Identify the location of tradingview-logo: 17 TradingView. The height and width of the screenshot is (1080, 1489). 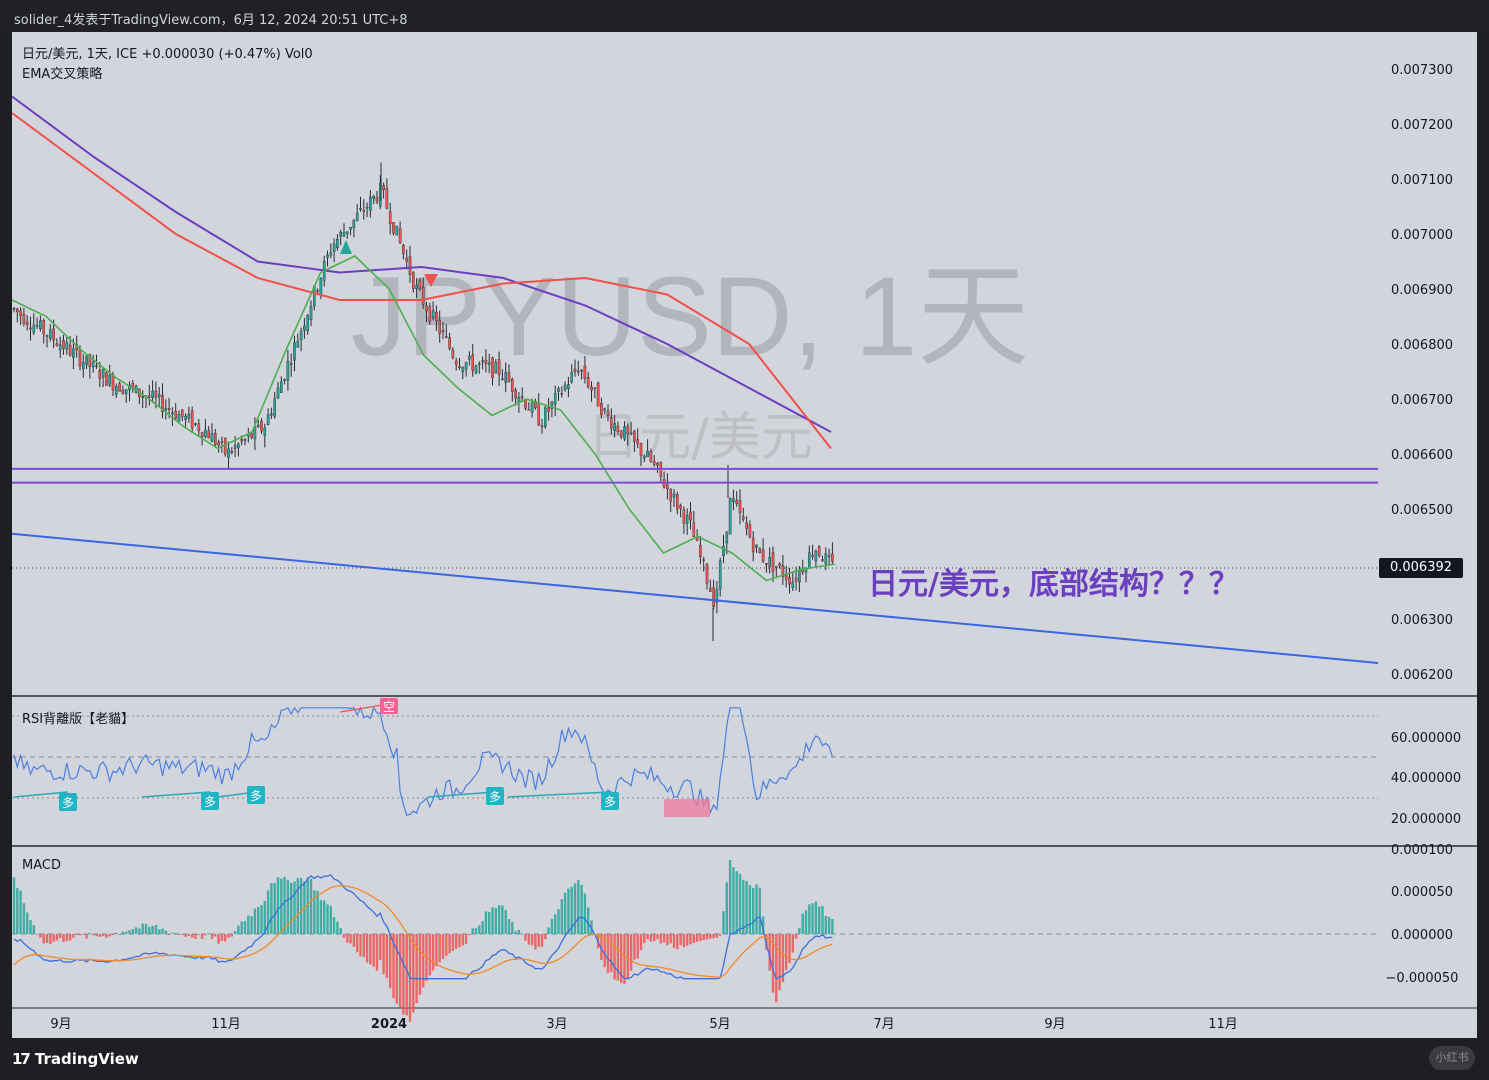
(75, 1059).